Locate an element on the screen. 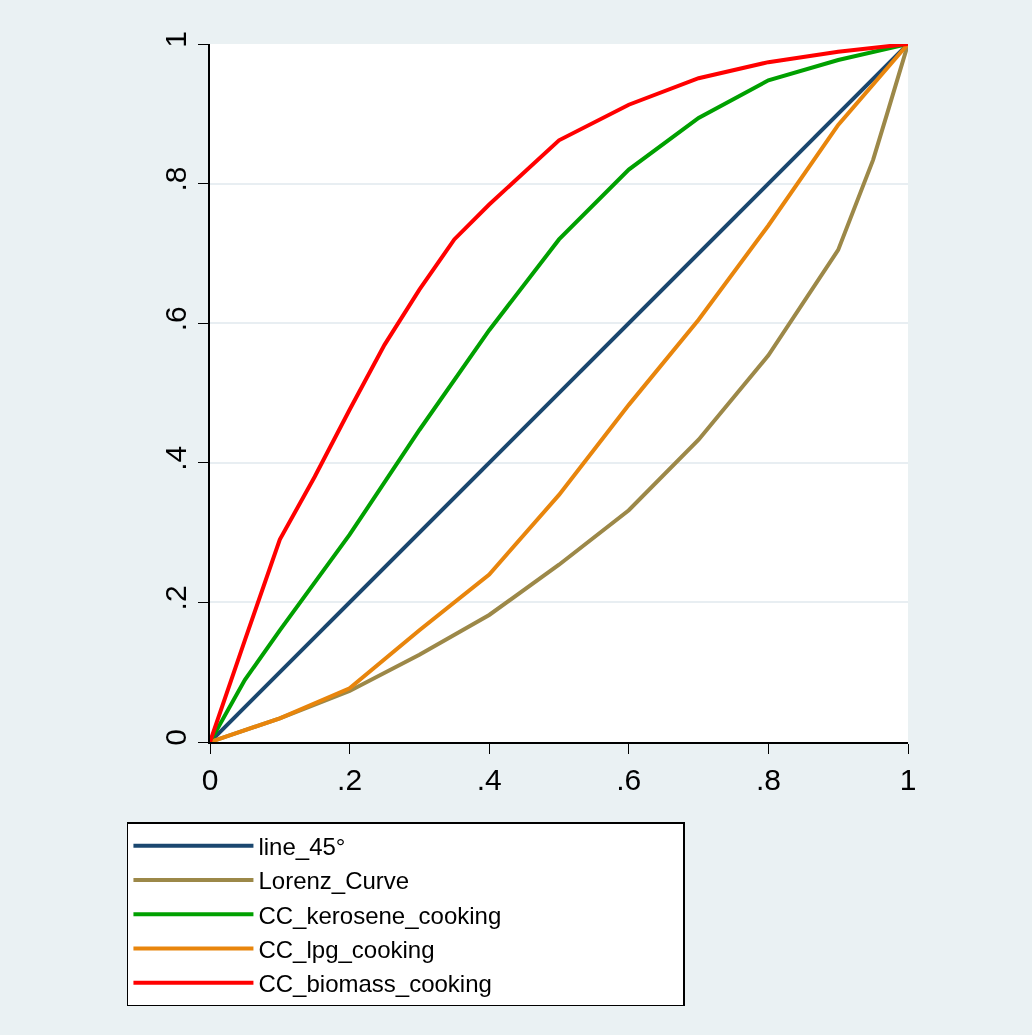 This screenshot has height=1035, width=1032. y-tick-label: .4 is located at coordinates (176, 458).